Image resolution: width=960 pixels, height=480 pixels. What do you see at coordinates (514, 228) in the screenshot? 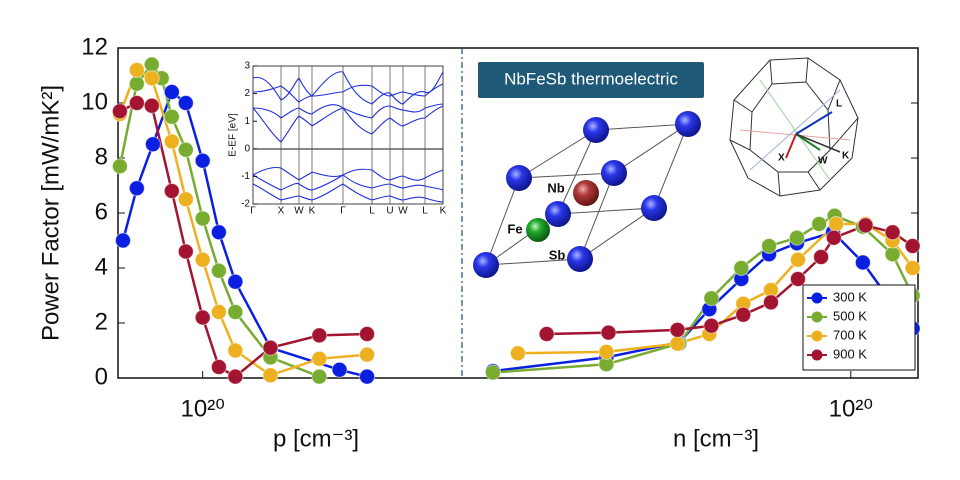
I see `atom-label: Fe` at bounding box center [514, 228].